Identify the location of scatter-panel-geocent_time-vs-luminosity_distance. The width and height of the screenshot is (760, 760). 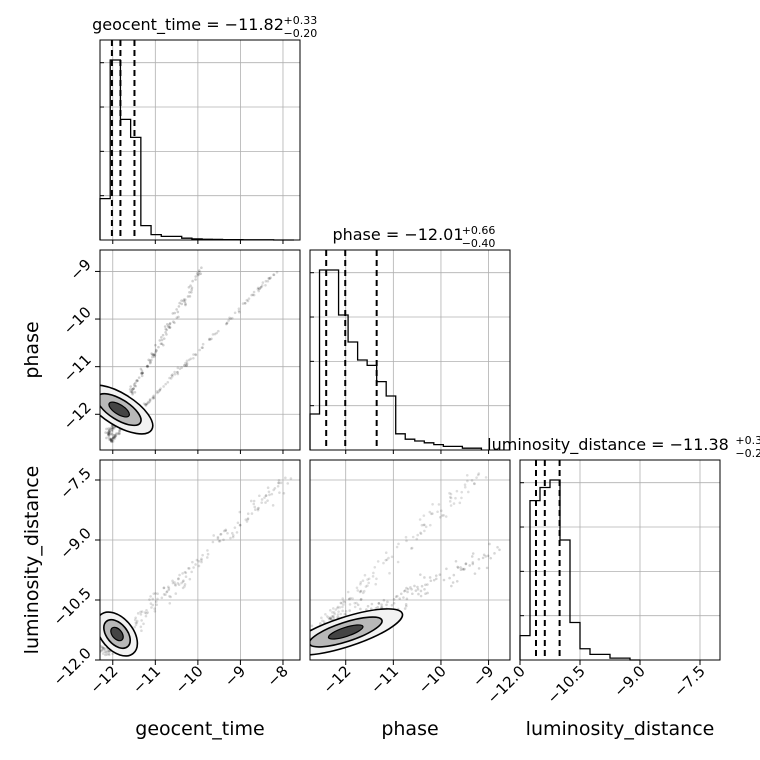
(200, 560).